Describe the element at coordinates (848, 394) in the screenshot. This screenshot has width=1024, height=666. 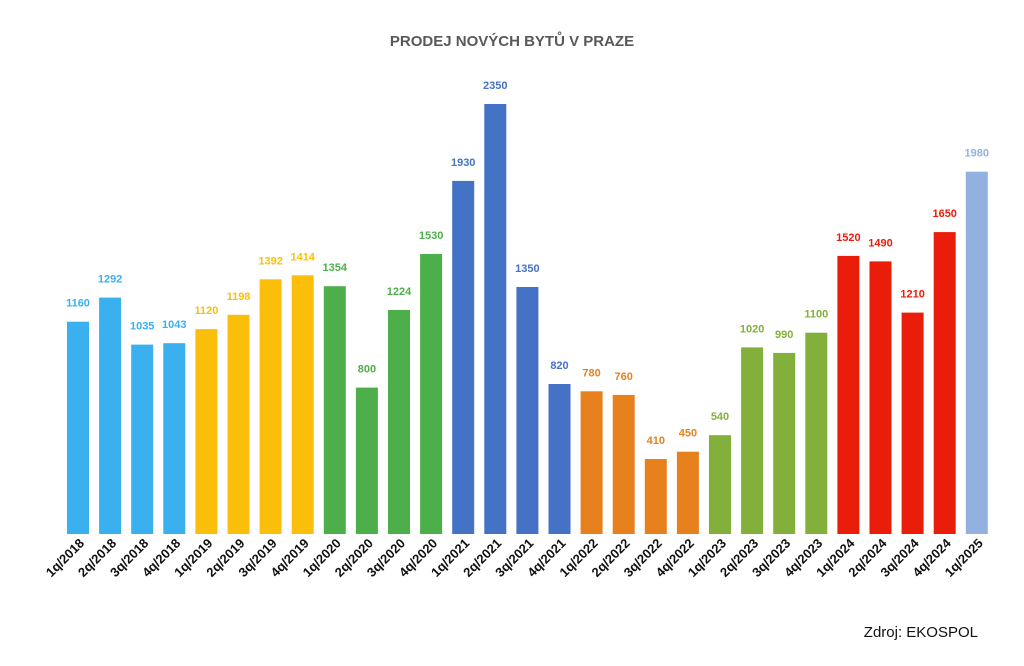
I see `bar-1q/2024` at that location.